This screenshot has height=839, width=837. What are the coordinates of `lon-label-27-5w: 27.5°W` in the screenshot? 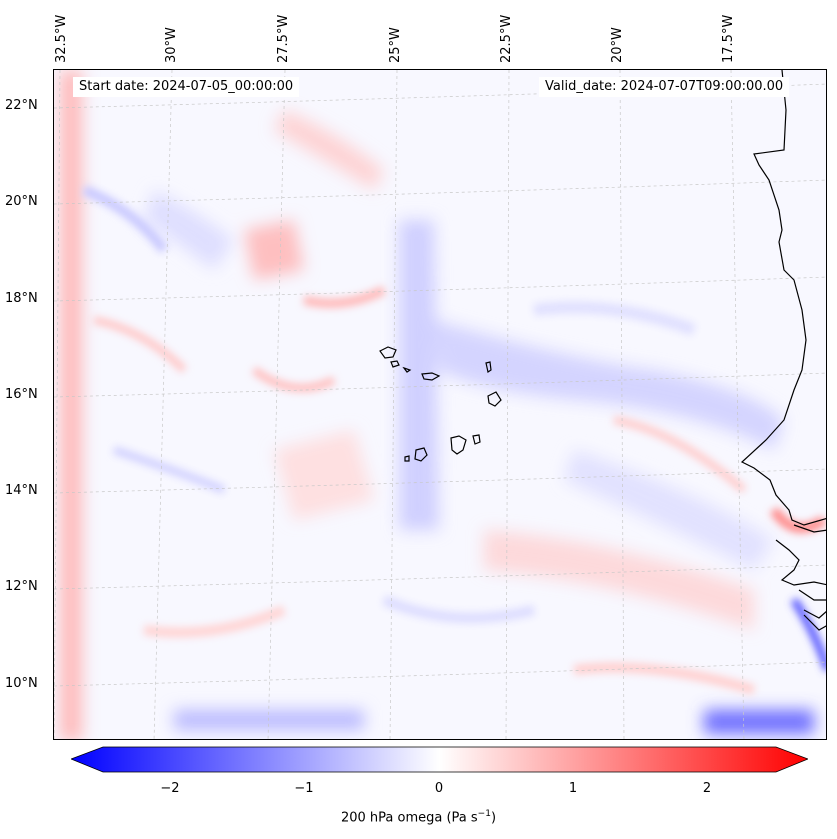 It's located at (283, 38).